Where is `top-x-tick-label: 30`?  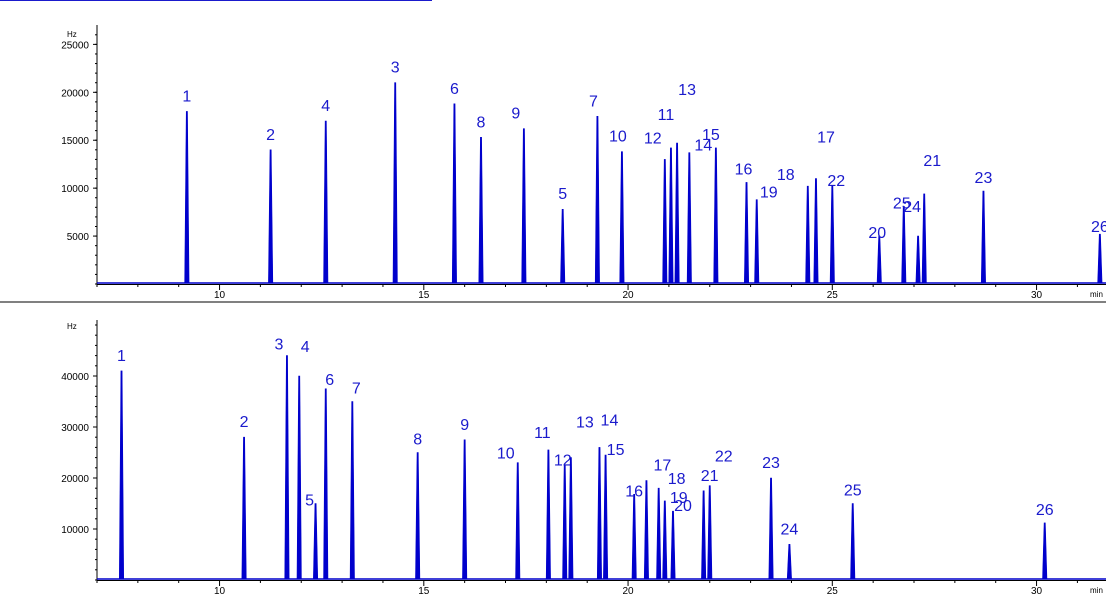 top-x-tick-label: 30 is located at coordinates (1037, 295).